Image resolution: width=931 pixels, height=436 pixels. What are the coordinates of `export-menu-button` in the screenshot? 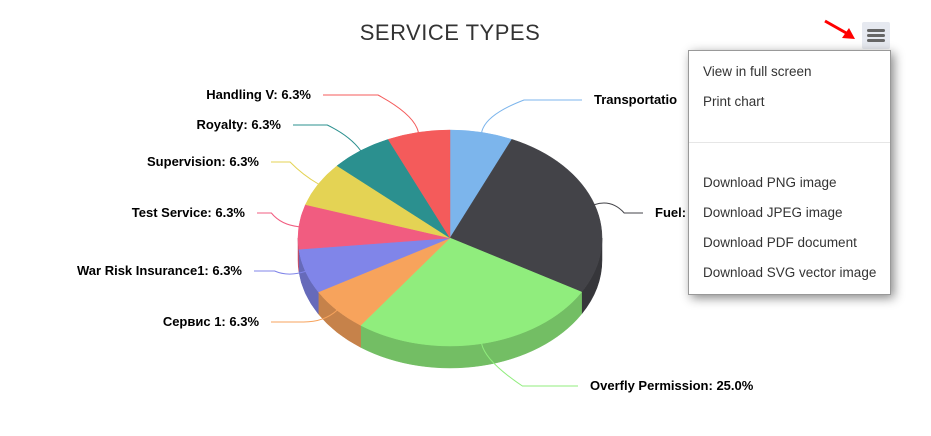 It's located at (876, 35).